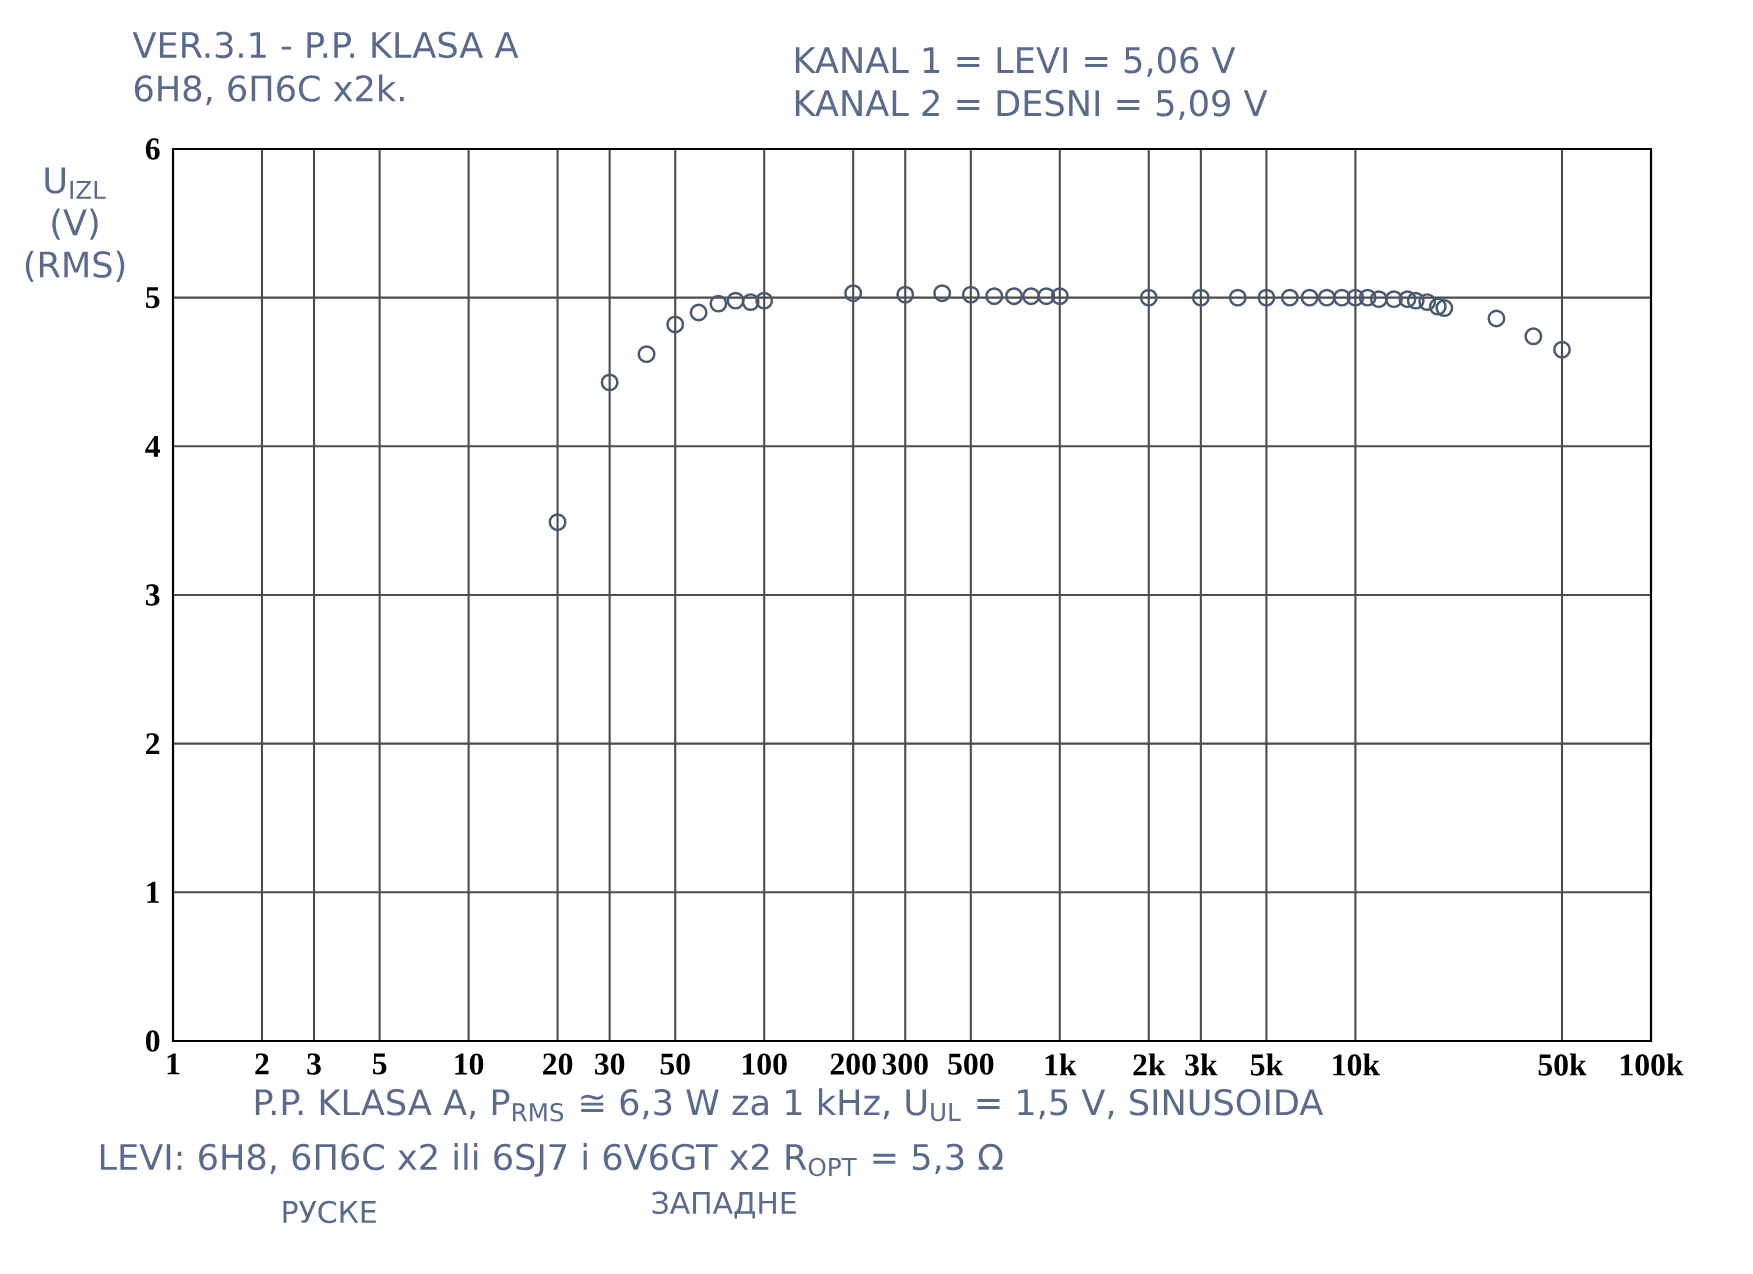  I want to click on x-tick-label: 100, so click(765, 1064).